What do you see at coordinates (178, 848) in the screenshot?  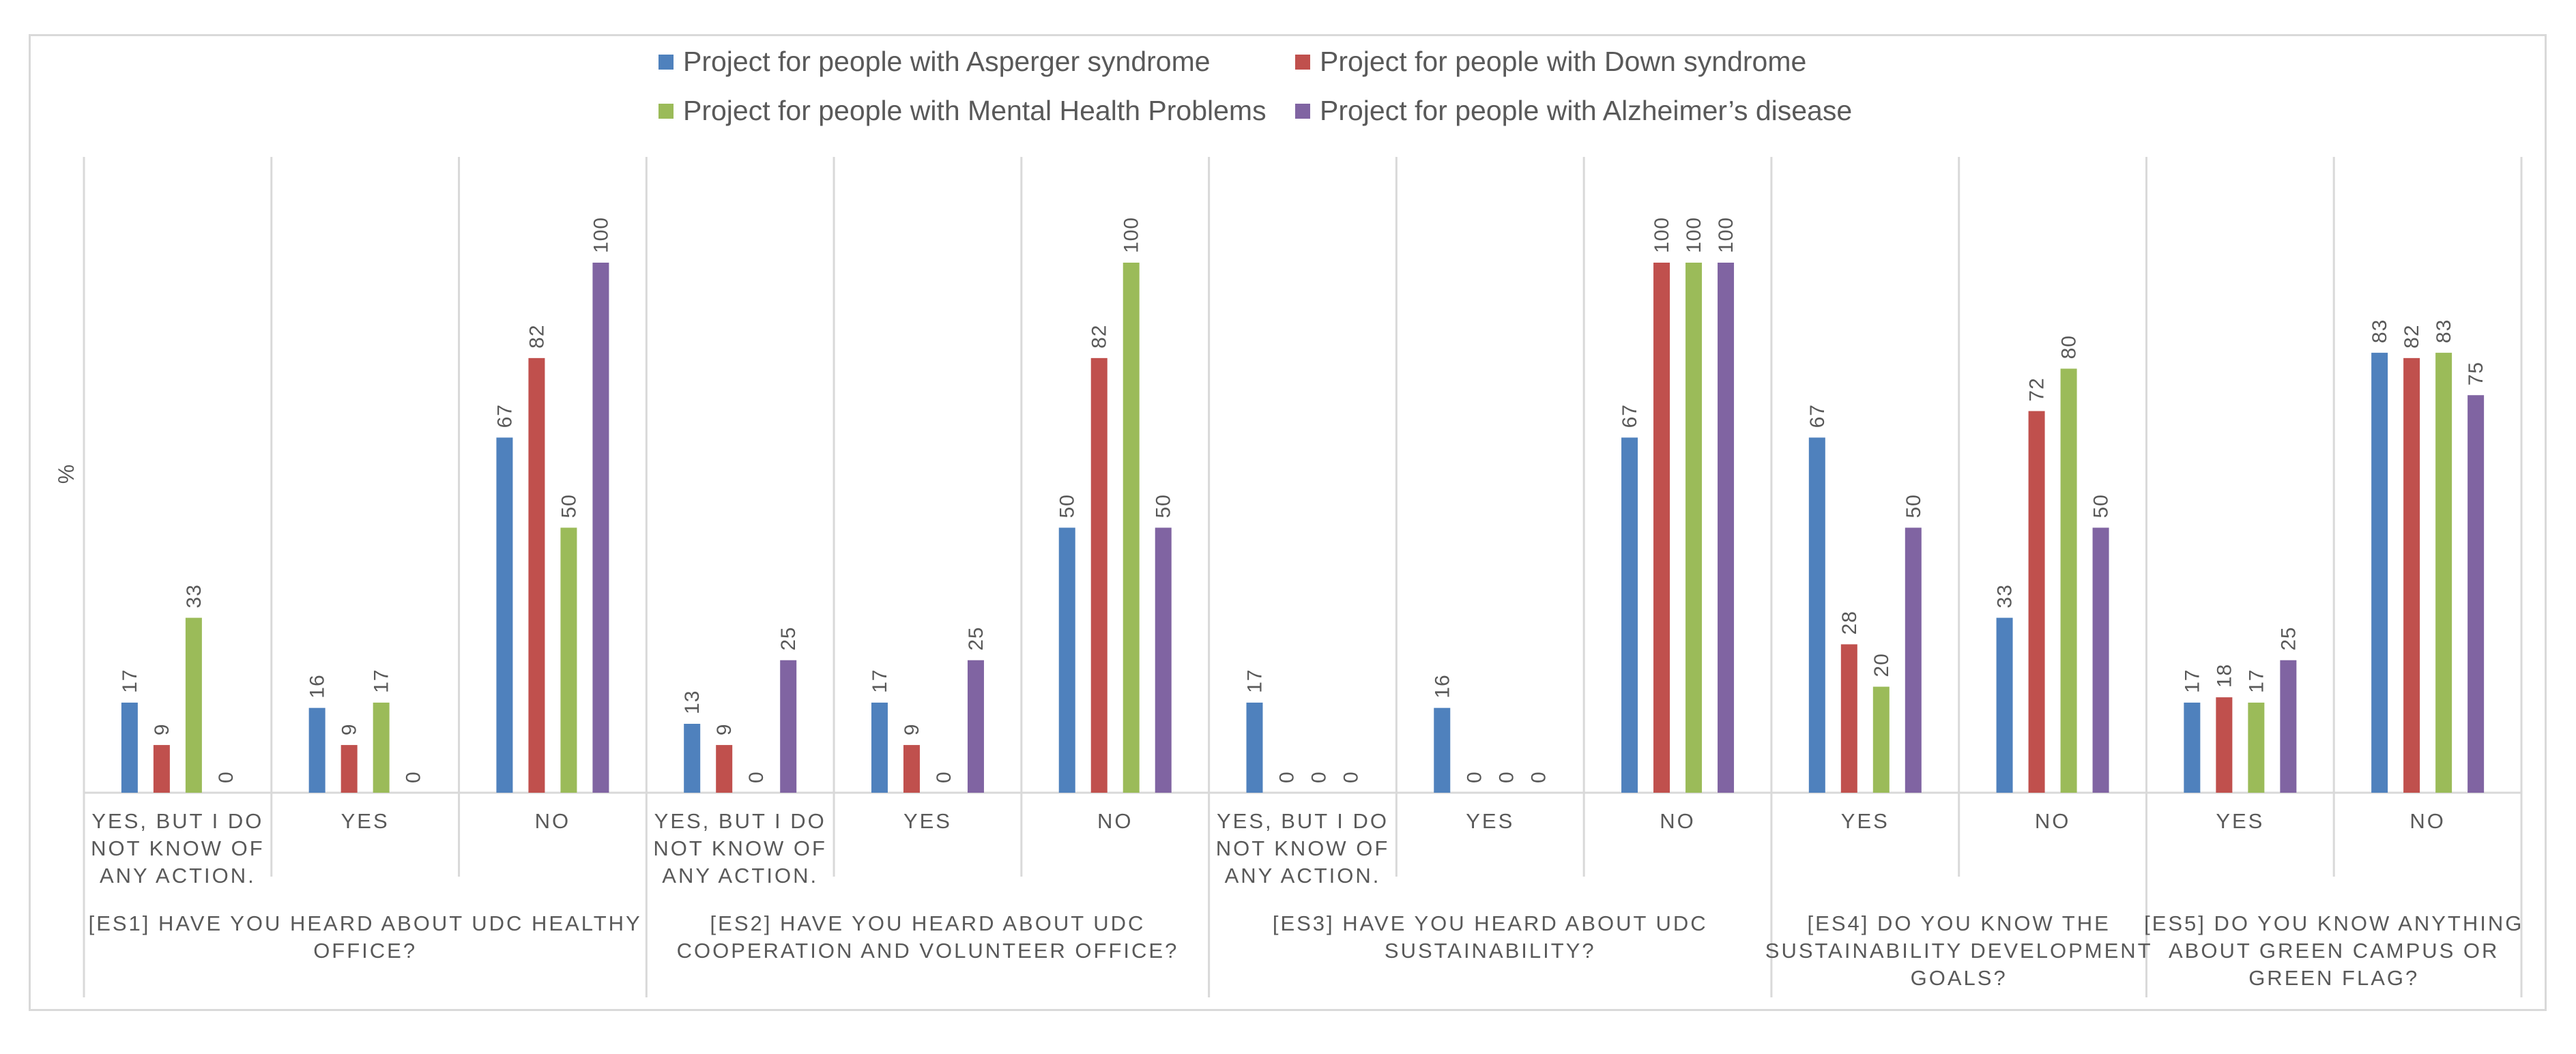 I see `category-label: NOT KNOW OF` at bounding box center [178, 848].